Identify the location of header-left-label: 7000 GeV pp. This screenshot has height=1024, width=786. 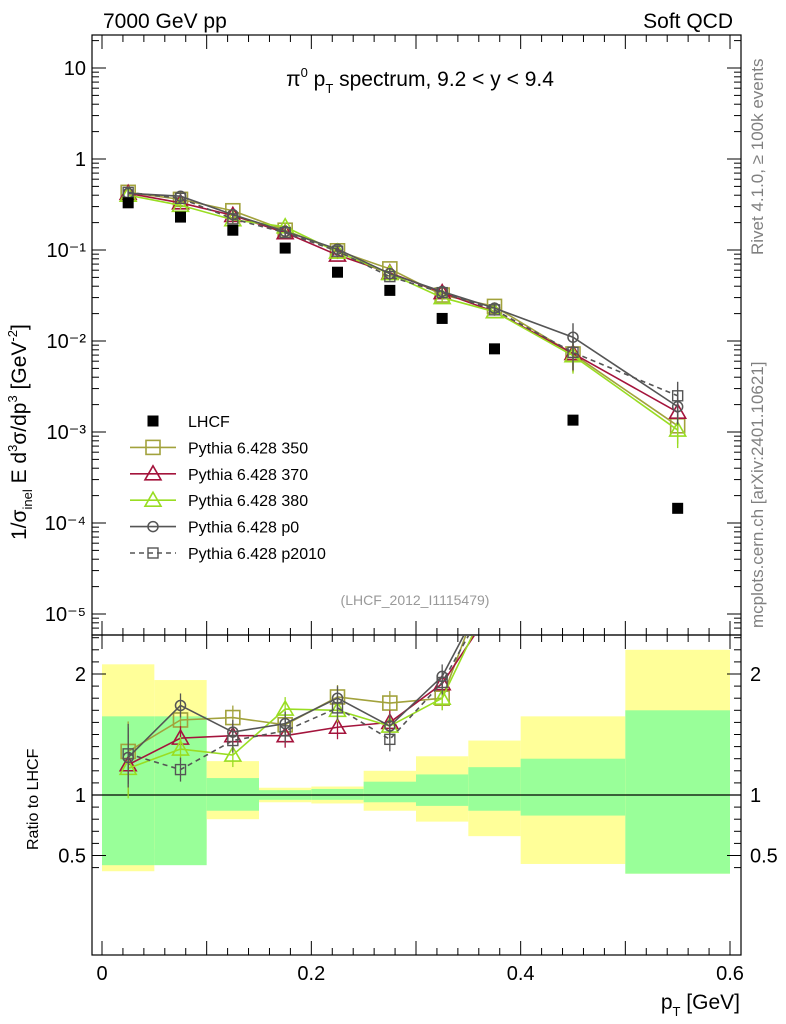
(165, 21).